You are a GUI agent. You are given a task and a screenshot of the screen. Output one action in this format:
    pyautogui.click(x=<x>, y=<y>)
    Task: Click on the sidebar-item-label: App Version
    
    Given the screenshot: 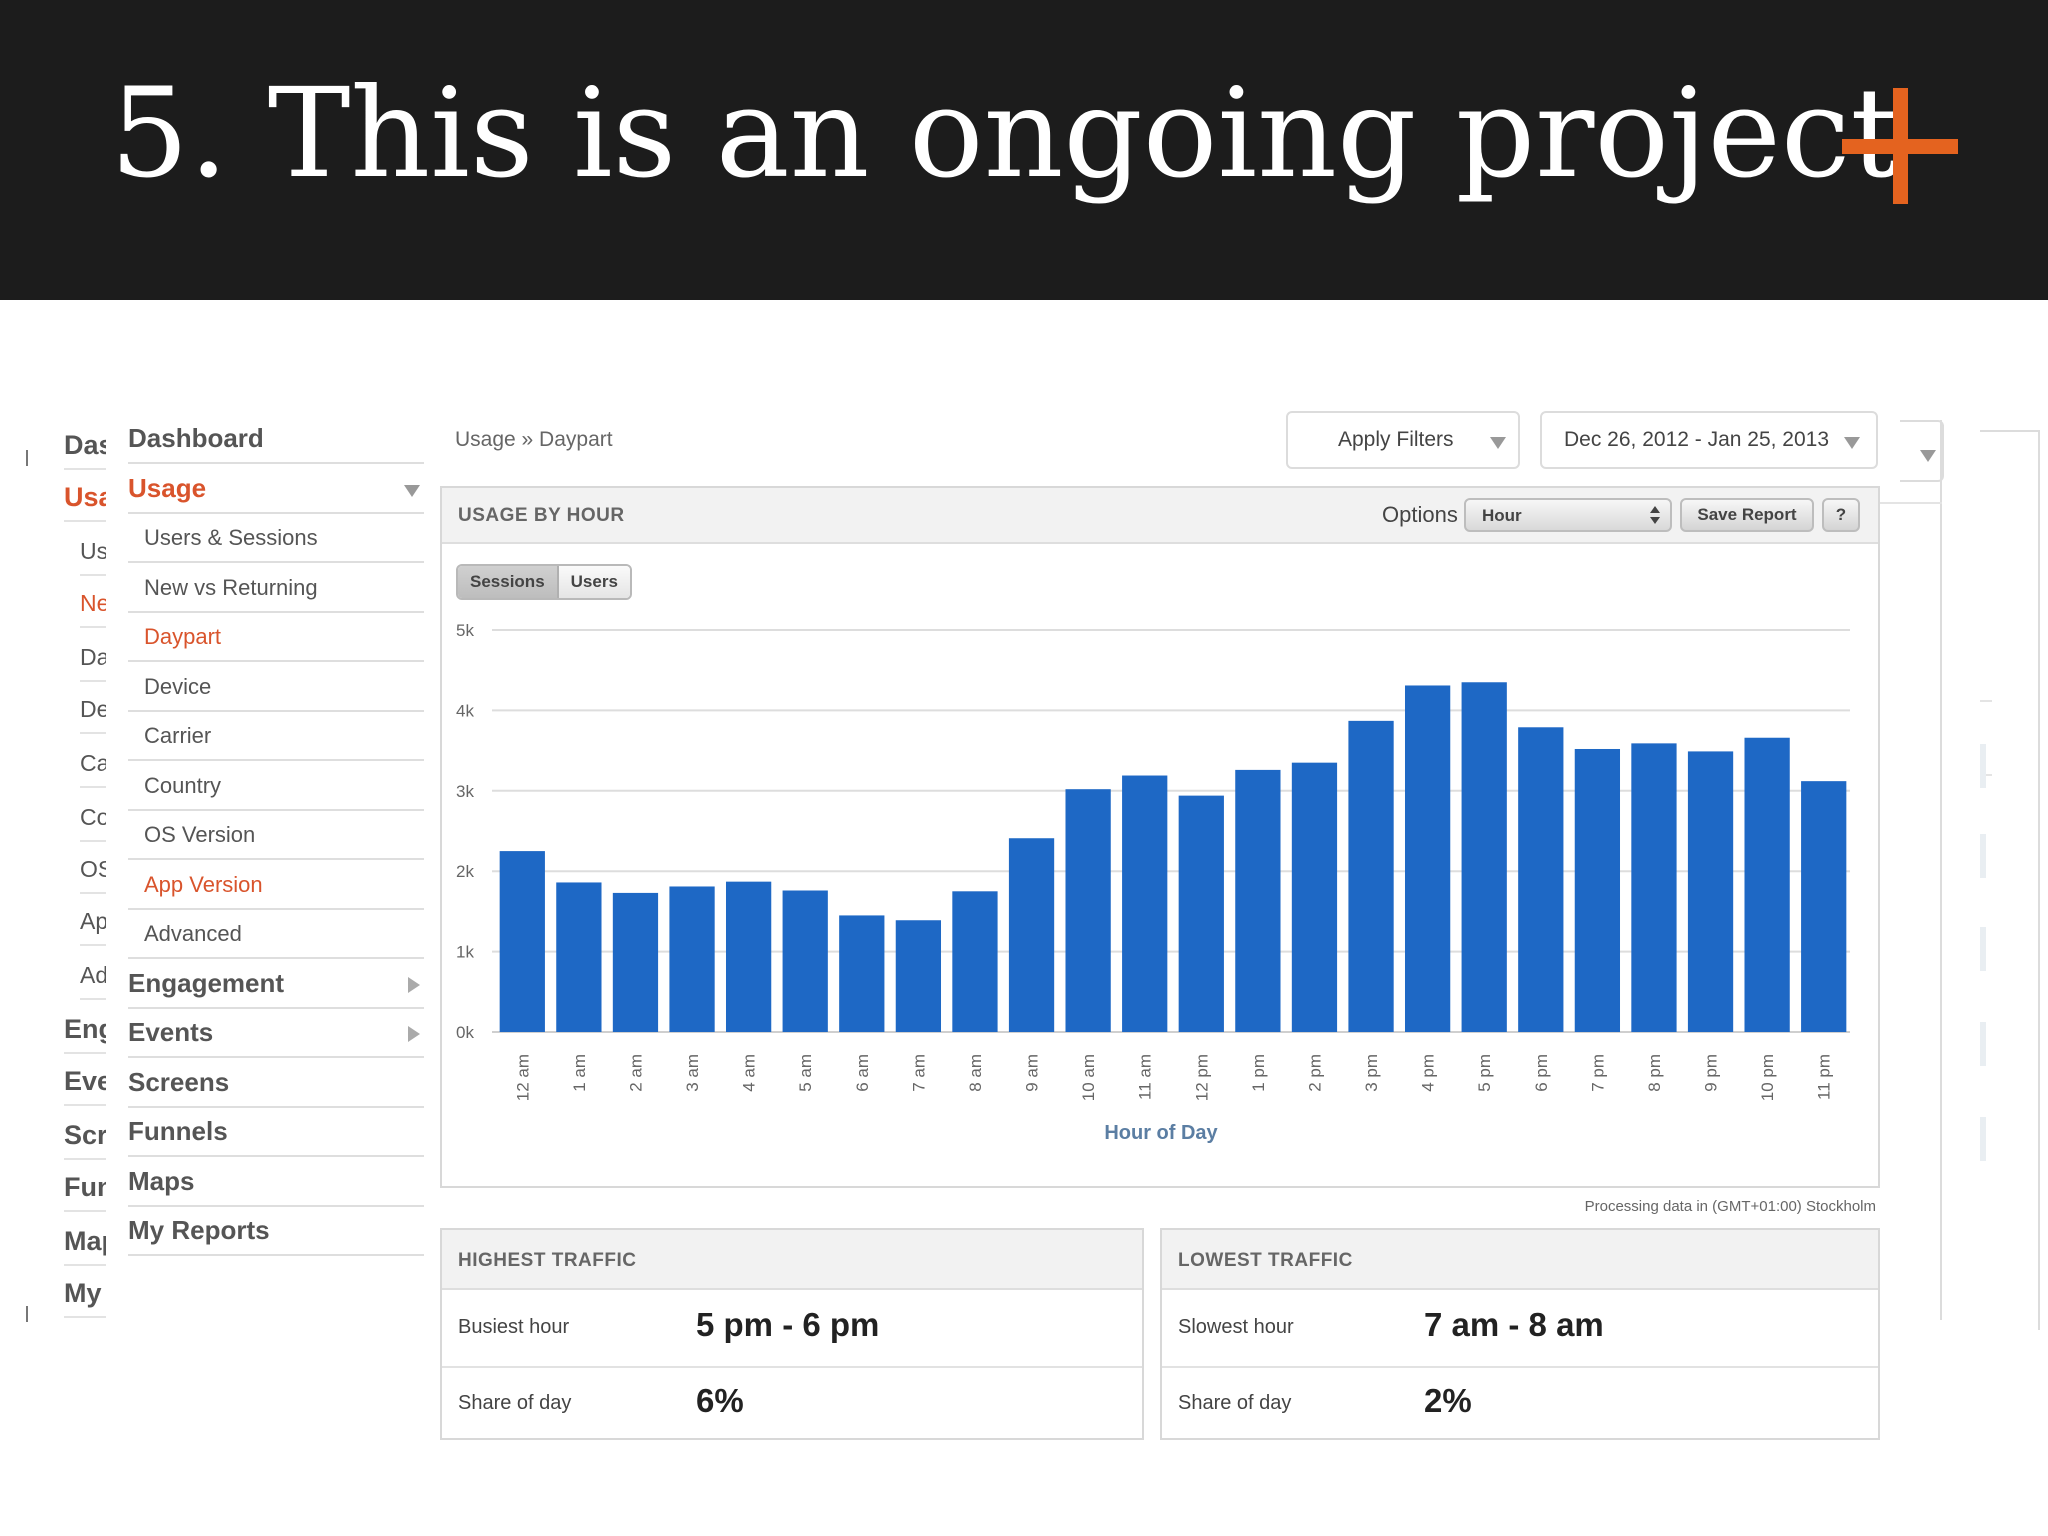 What is the action you would take?
    pyautogui.click(x=203, y=884)
    